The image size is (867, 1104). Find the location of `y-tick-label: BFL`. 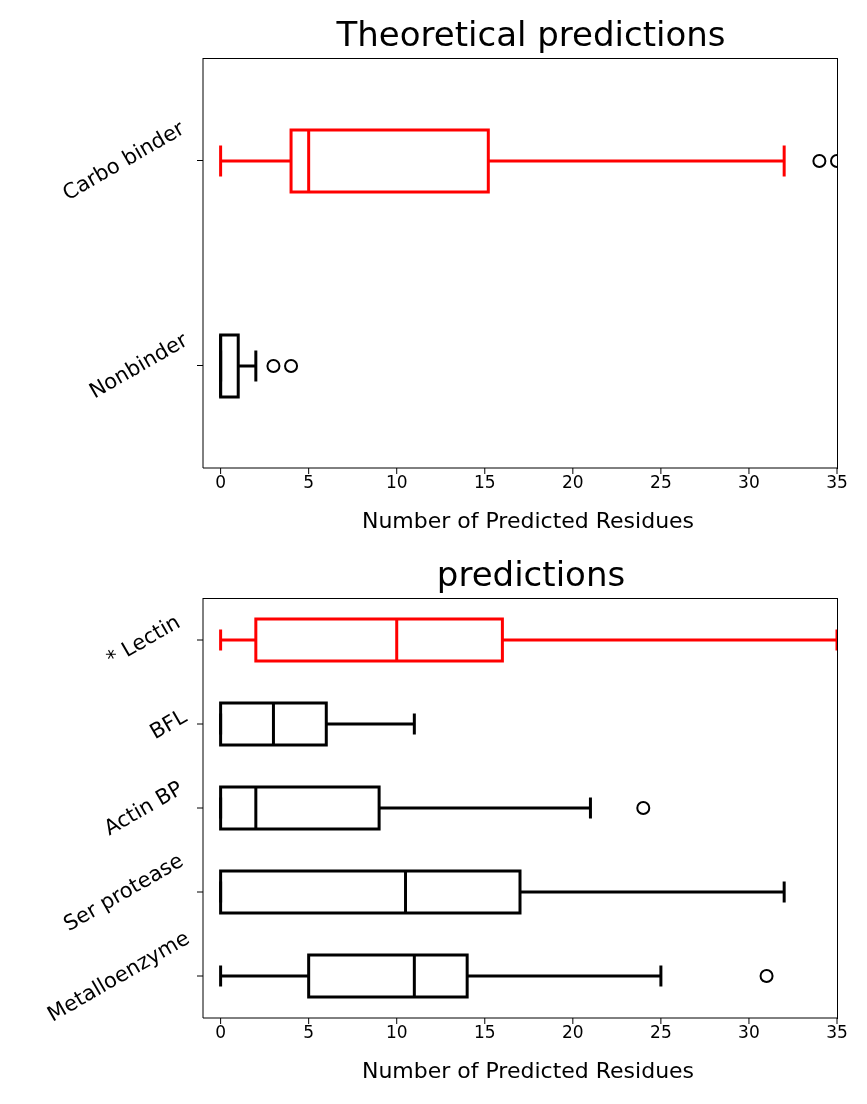

y-tick-label: BFL is located at coordinates (168, 723).